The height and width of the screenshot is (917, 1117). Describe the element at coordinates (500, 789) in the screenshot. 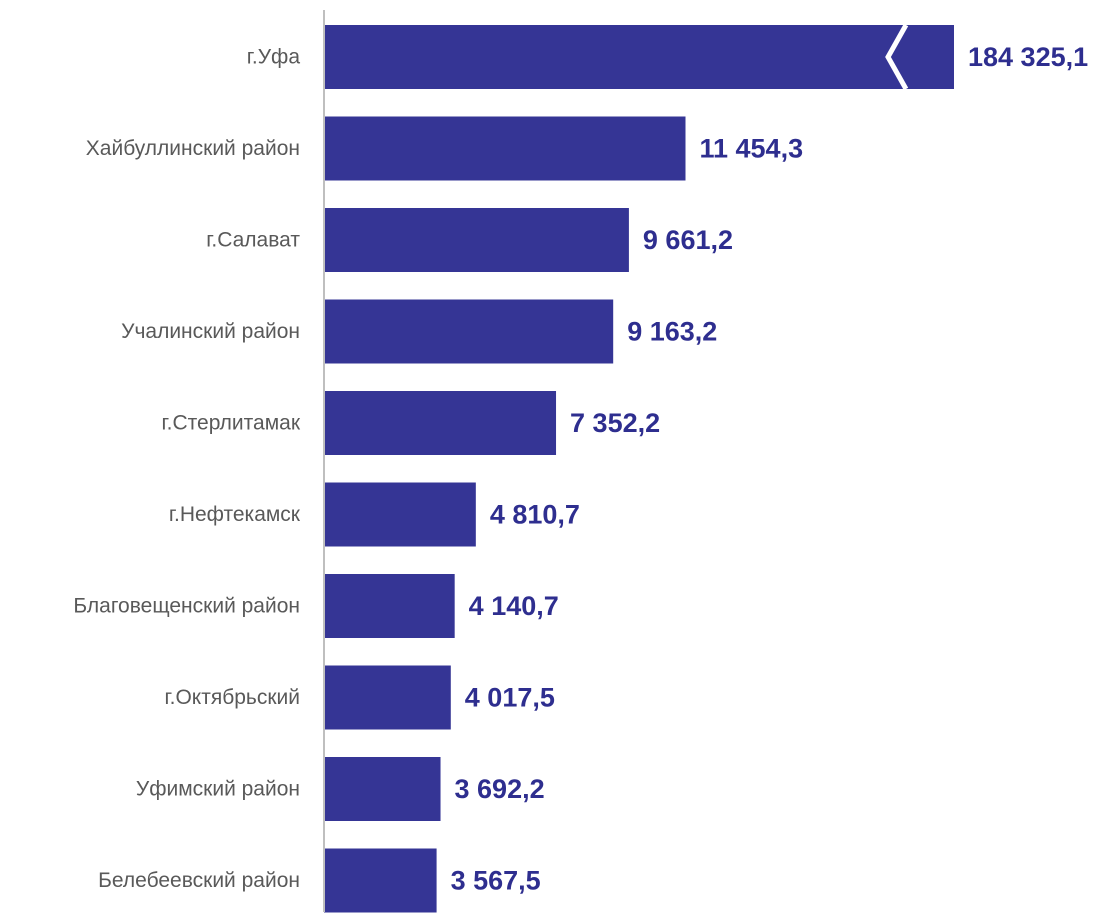

I see `value-label: 3 692,2` at that location.